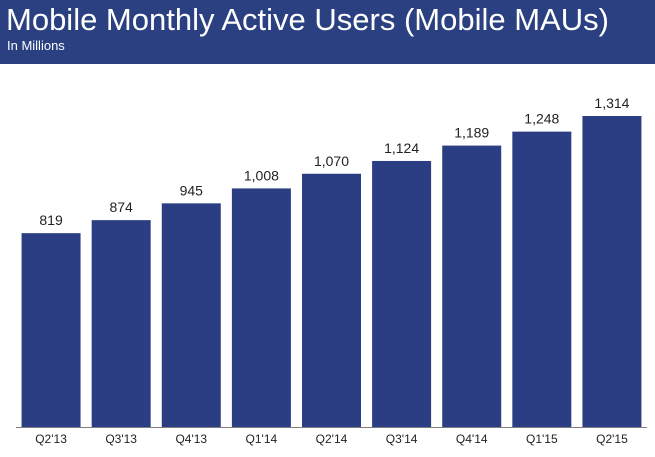 This screenshot has height=457, width=655. Describe the element at coordinates (542, 439) in the screenshot. I see `x-tick-label: Q1'15` at that location.